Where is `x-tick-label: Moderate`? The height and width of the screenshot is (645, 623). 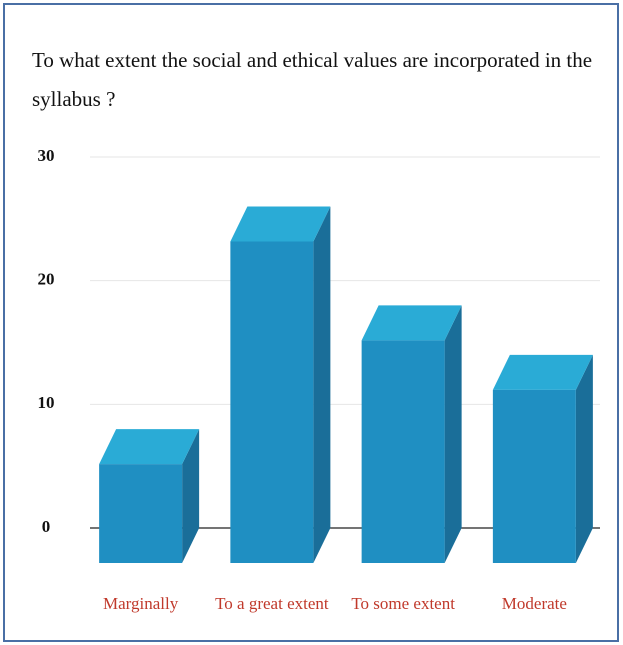 x-tick-label: Moderate is located at coordinates (534, 603).